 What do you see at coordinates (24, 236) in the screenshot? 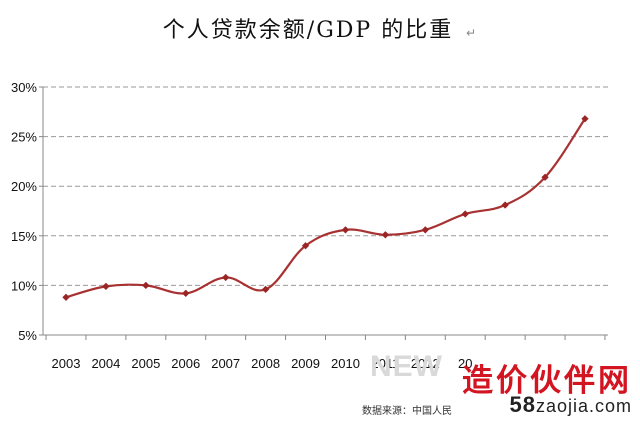
I see `y-tick-label: 15%` at bounding box center [24, 236].